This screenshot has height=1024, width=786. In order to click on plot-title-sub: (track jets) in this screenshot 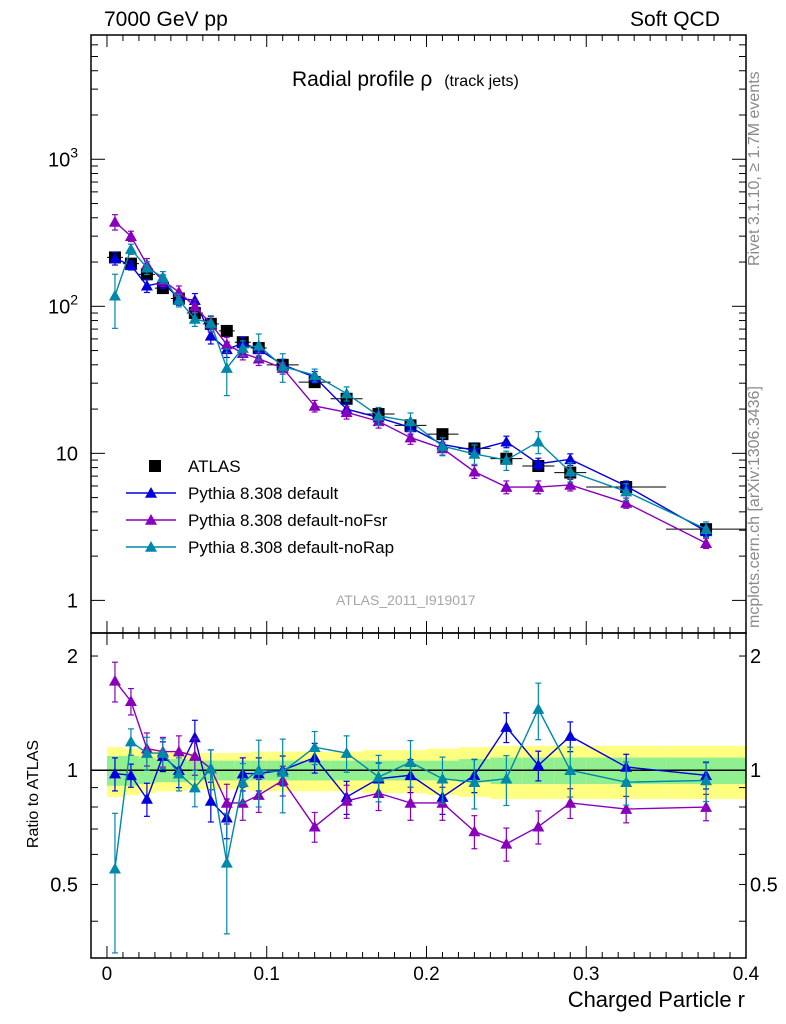, I will do `click(481, 81)`.